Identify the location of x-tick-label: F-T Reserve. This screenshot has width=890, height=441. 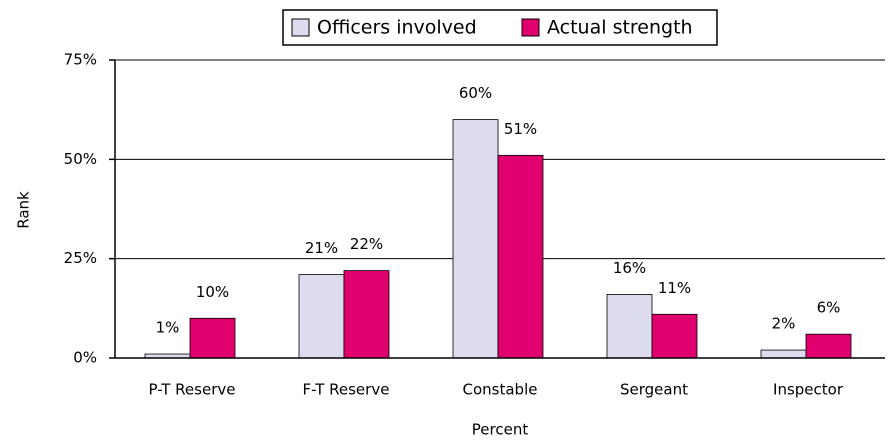
(346, 390).